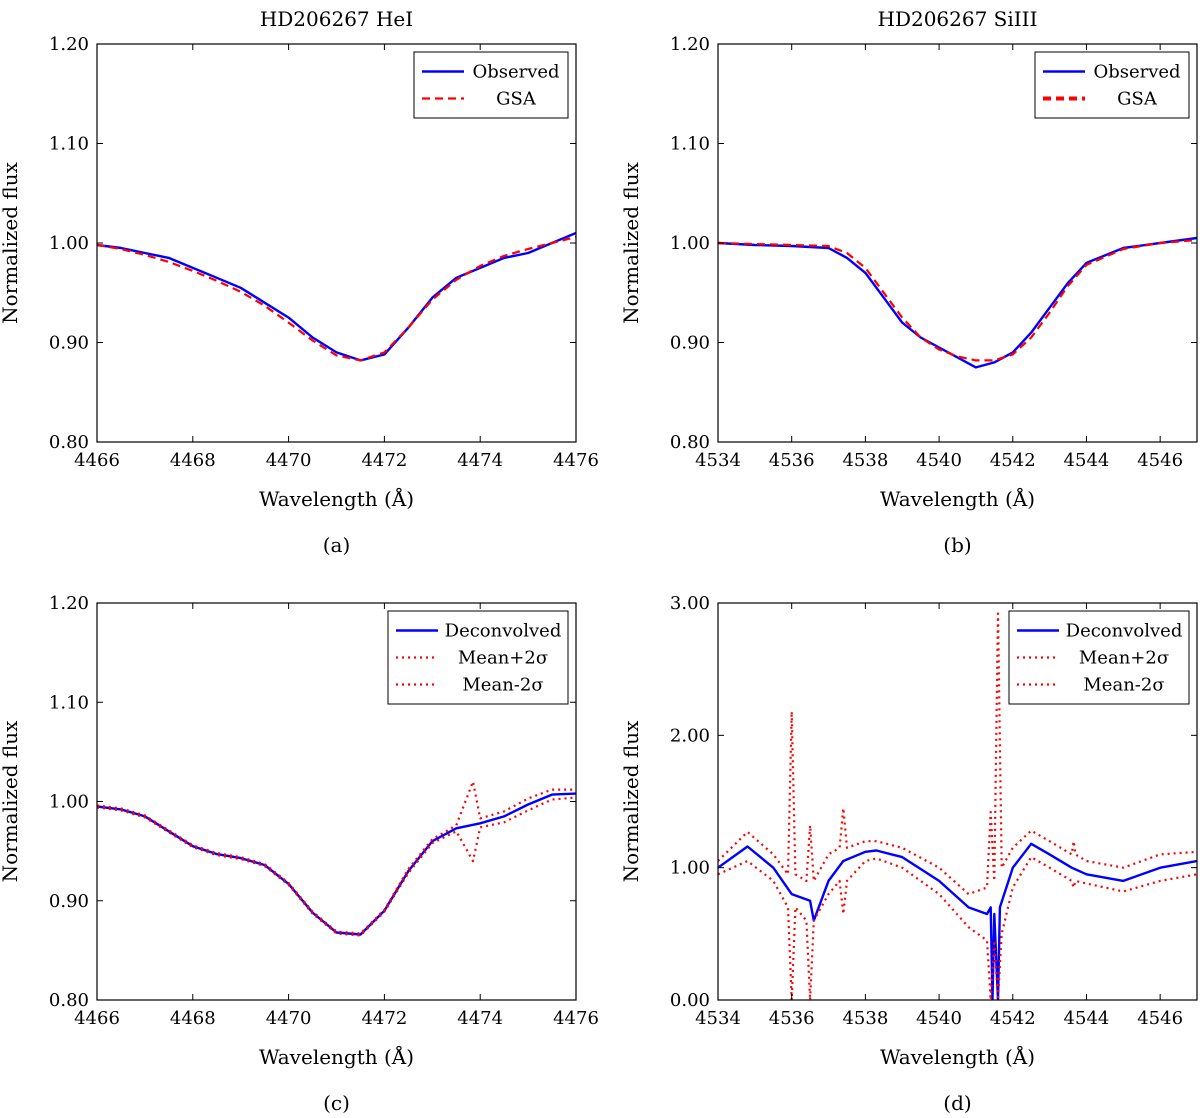 This screenshot has height=1118, width=1200. I want to click on plot-frame, so click(957, 801).